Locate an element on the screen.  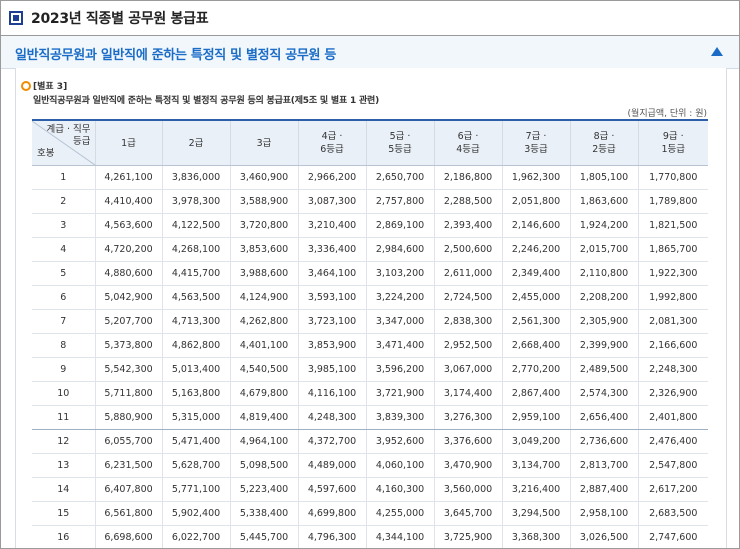
salary-cell: 2,656,400 is located at coordinates (603, 417).